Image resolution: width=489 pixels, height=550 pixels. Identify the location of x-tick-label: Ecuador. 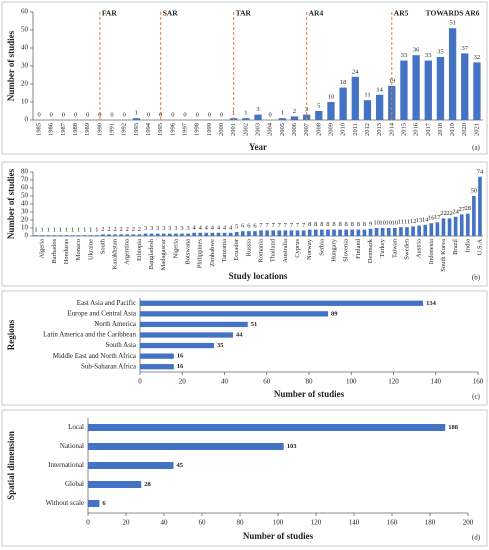
(236, 249).